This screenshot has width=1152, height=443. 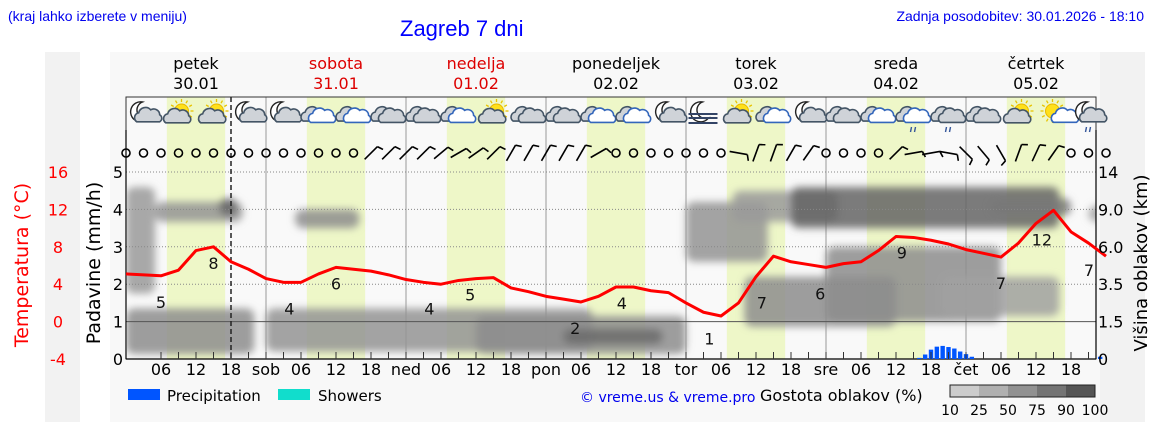 What do you see at coordinates (902, 253) in the screenshot?
I see `temperature-label: 9` at bounding box center [902, 253].